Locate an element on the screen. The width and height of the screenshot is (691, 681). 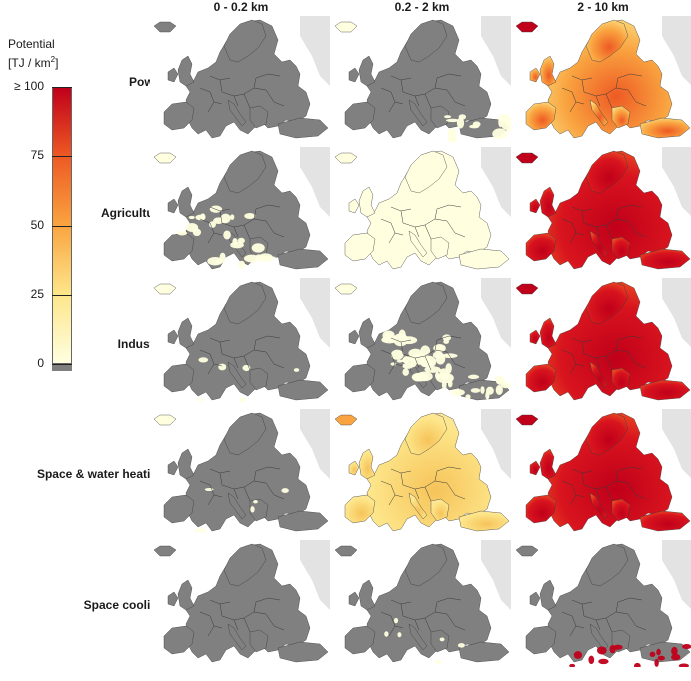
column-header-0-0.2km: 0 - 0.2 km is located at coordinates (241, 7).